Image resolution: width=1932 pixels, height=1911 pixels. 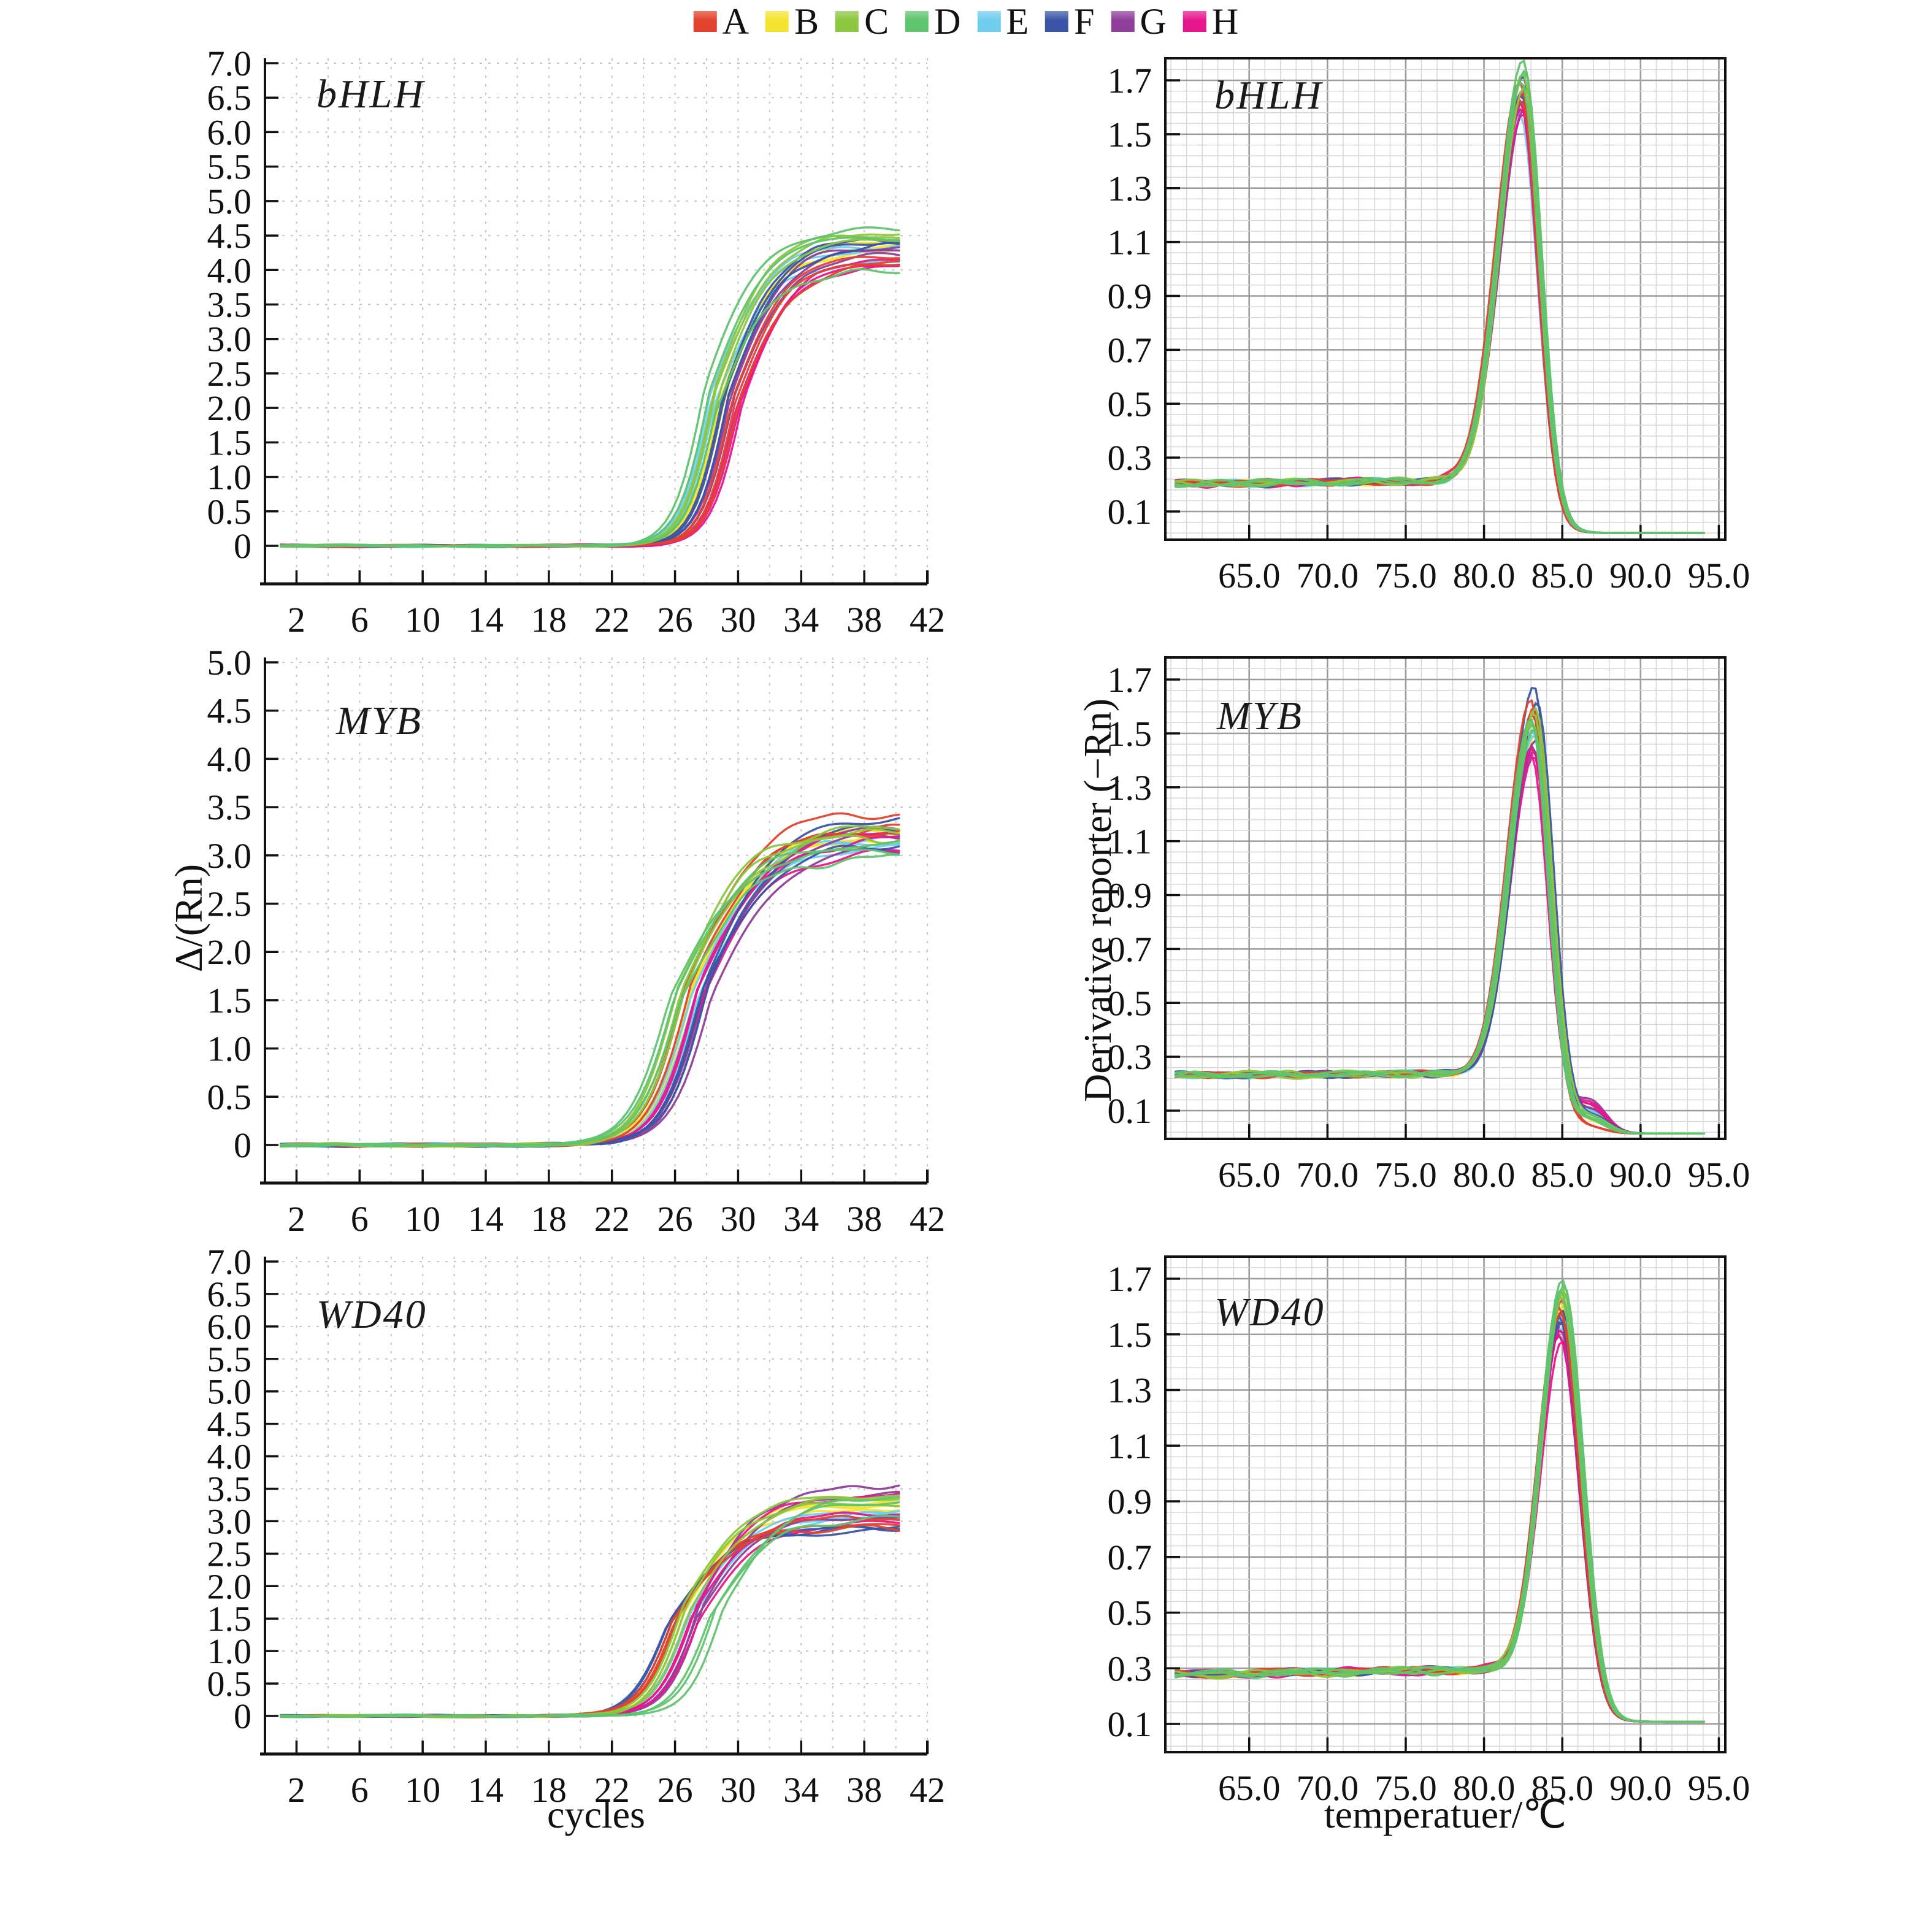 I want to click on x-tick-label: 85.0, so click(x=1562, y=576).